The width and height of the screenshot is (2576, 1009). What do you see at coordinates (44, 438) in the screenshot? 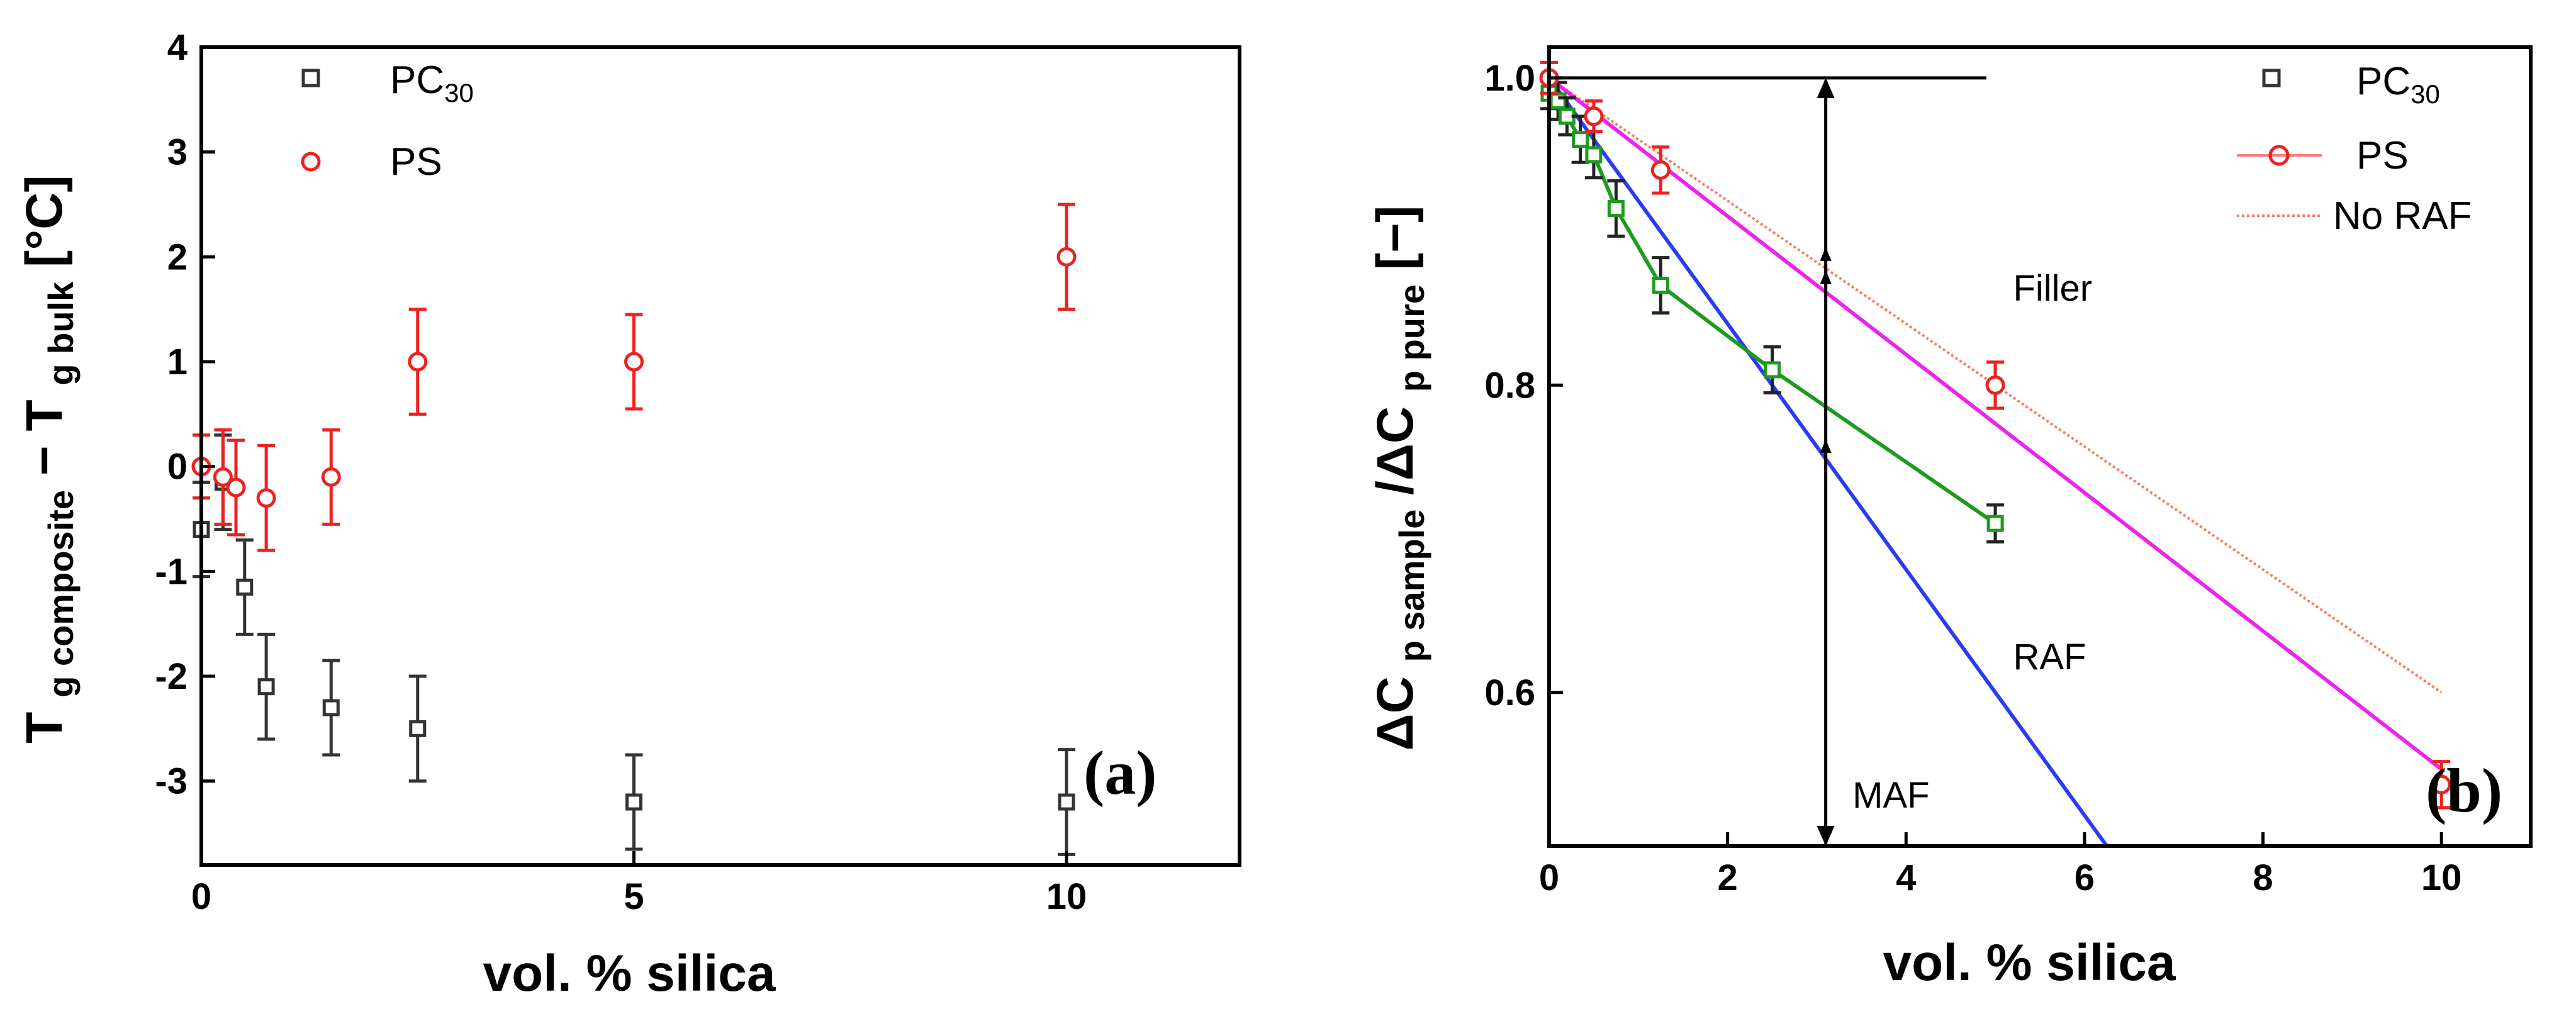
I see `a-ylabel-minus: − T` at bounding box center [44, 438].